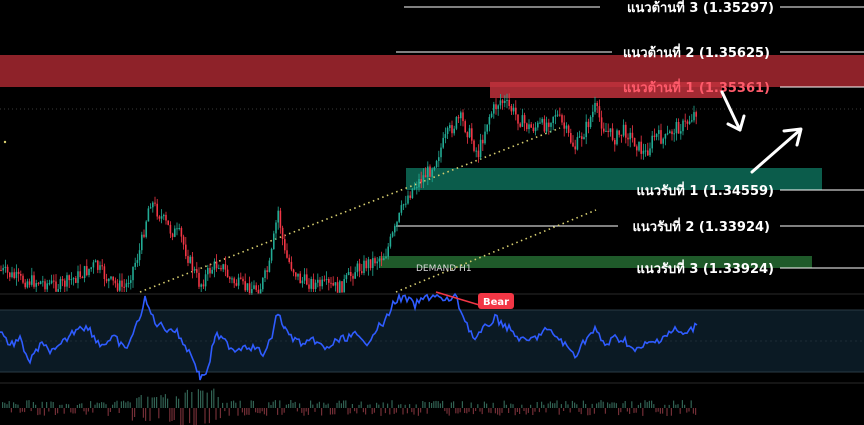  Describe the element at coordinates (733, 111) in the screenshot. I see `arrow-down-right-icon` at that location.